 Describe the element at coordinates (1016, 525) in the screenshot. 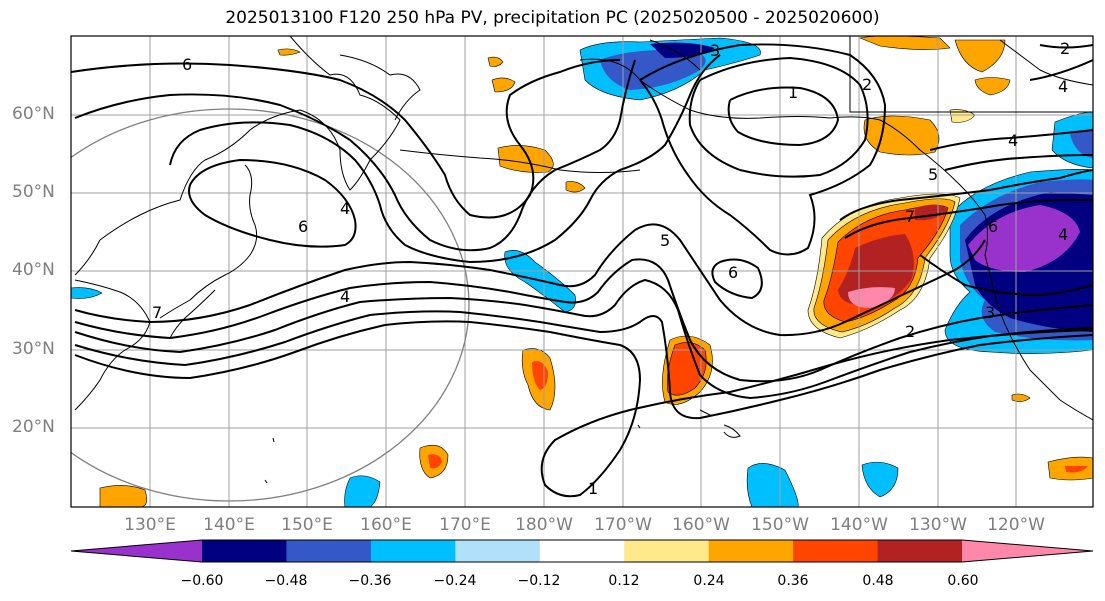

I see `lon-label: 120°W` at that location.